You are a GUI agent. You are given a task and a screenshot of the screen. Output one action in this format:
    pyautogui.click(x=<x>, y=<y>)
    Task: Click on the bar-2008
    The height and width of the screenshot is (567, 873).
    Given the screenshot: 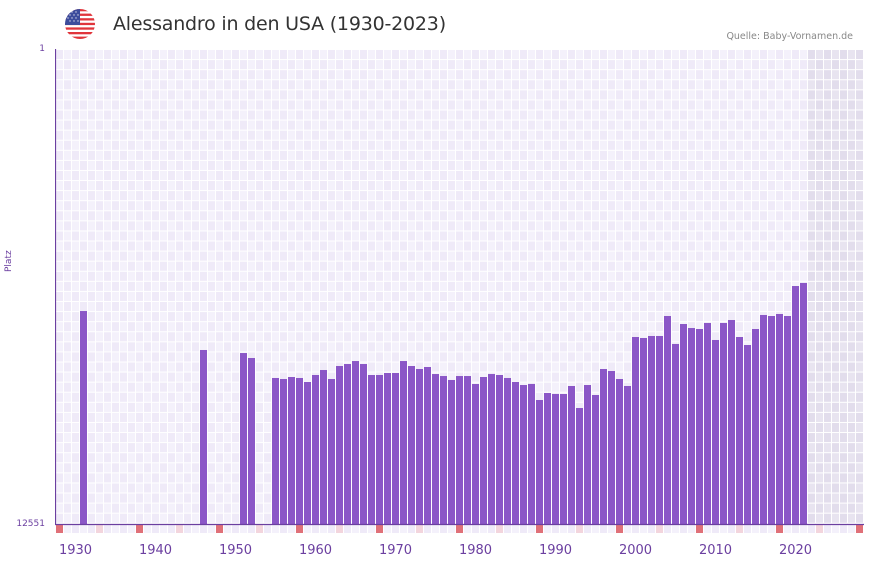 What is the action you would take?
    pyautogui.click(x=699, y=426)
    